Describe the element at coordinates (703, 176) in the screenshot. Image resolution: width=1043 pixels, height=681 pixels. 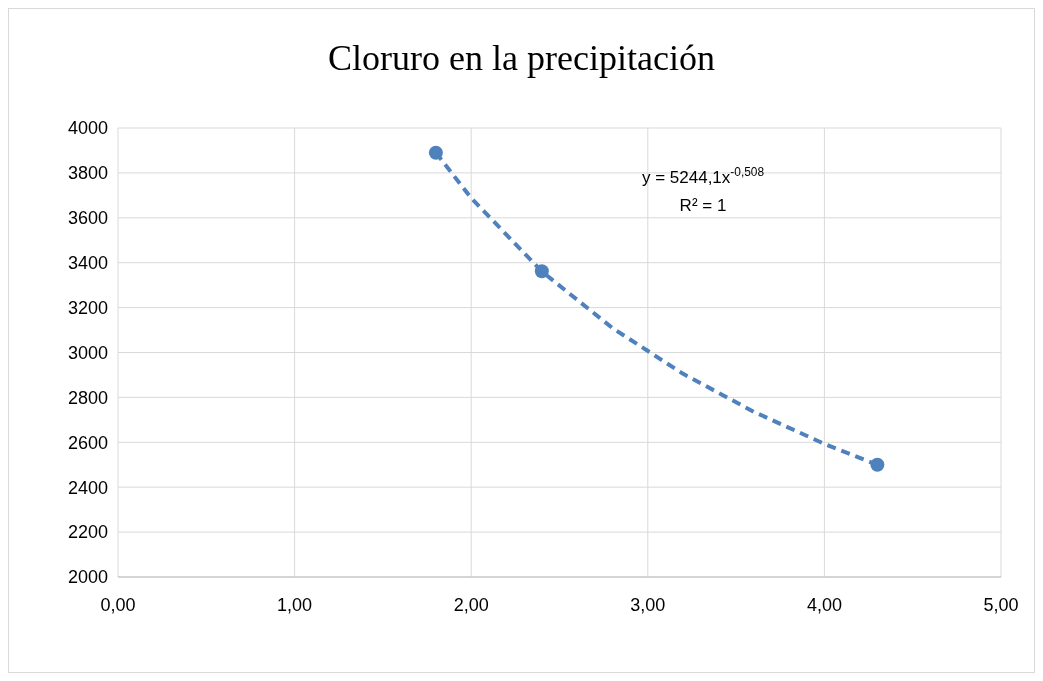
I see `annotation: y = 5244,1x$^{-0,508}$` at that location.